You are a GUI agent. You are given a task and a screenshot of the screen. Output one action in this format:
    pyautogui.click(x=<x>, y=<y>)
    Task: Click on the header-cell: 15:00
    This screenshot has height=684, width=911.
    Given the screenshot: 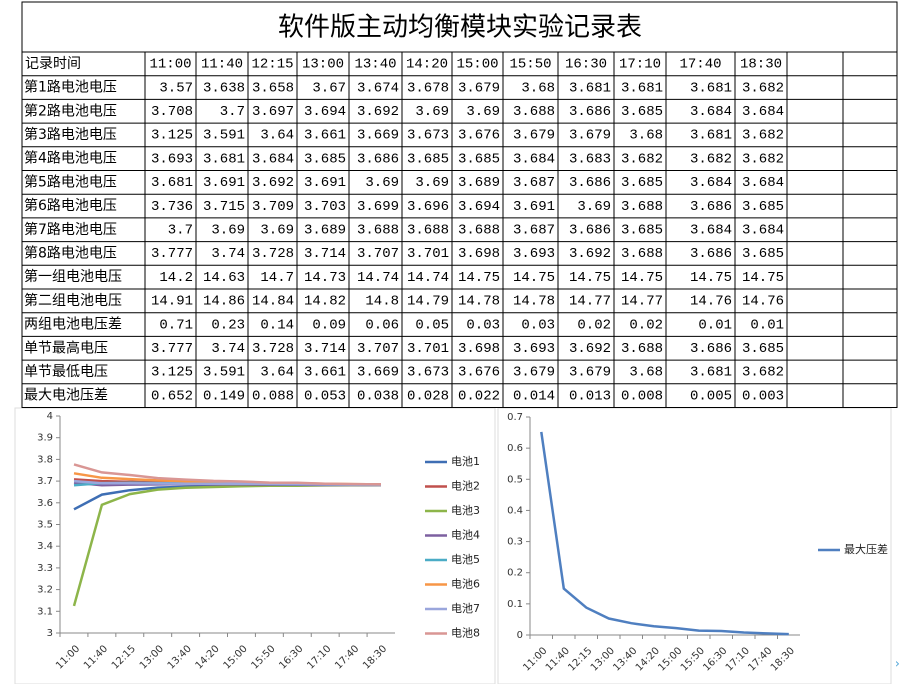 What is the action you would take?
    pyautogui.click(x=477, y=65)
    